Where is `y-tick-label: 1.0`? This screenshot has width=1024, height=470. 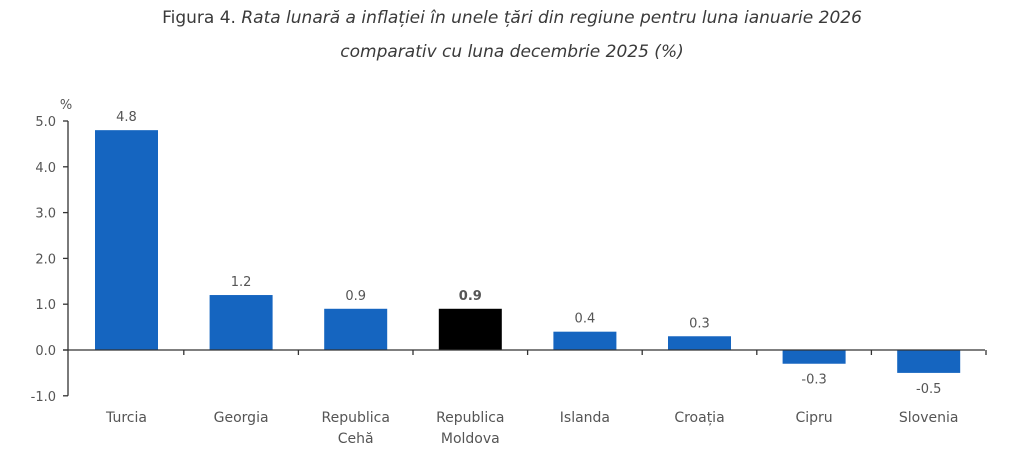
y-tick-label: 1.0 is located at coordinates (45, 305).